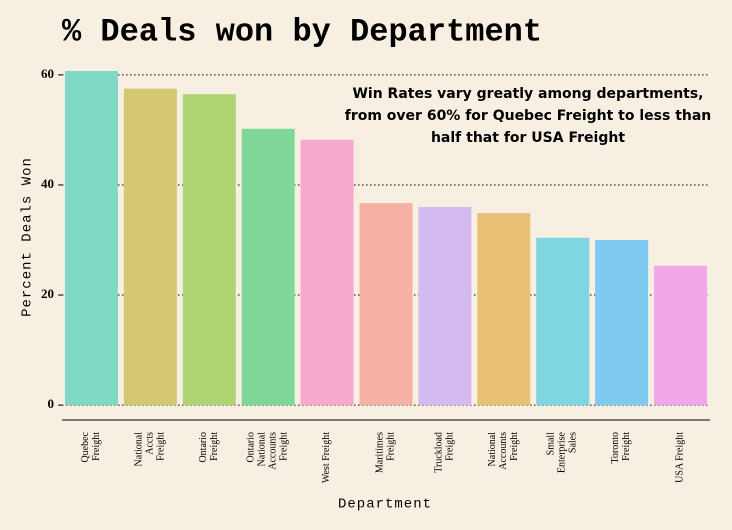 This screenshot has height=530, width=732. I want to click on x-tick-label-line: Maritimes, so click(380, 452).